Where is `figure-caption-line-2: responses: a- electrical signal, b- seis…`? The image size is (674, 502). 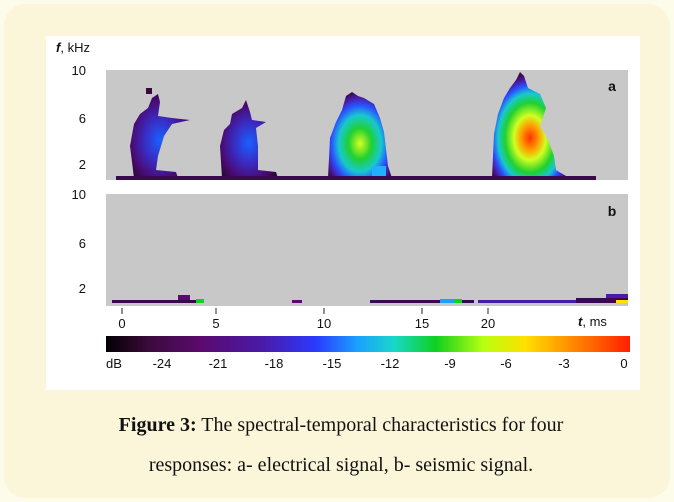
figure-caption-line-2: responses: a- electrical signal, b- seis… is located at coordinates (341, 465).